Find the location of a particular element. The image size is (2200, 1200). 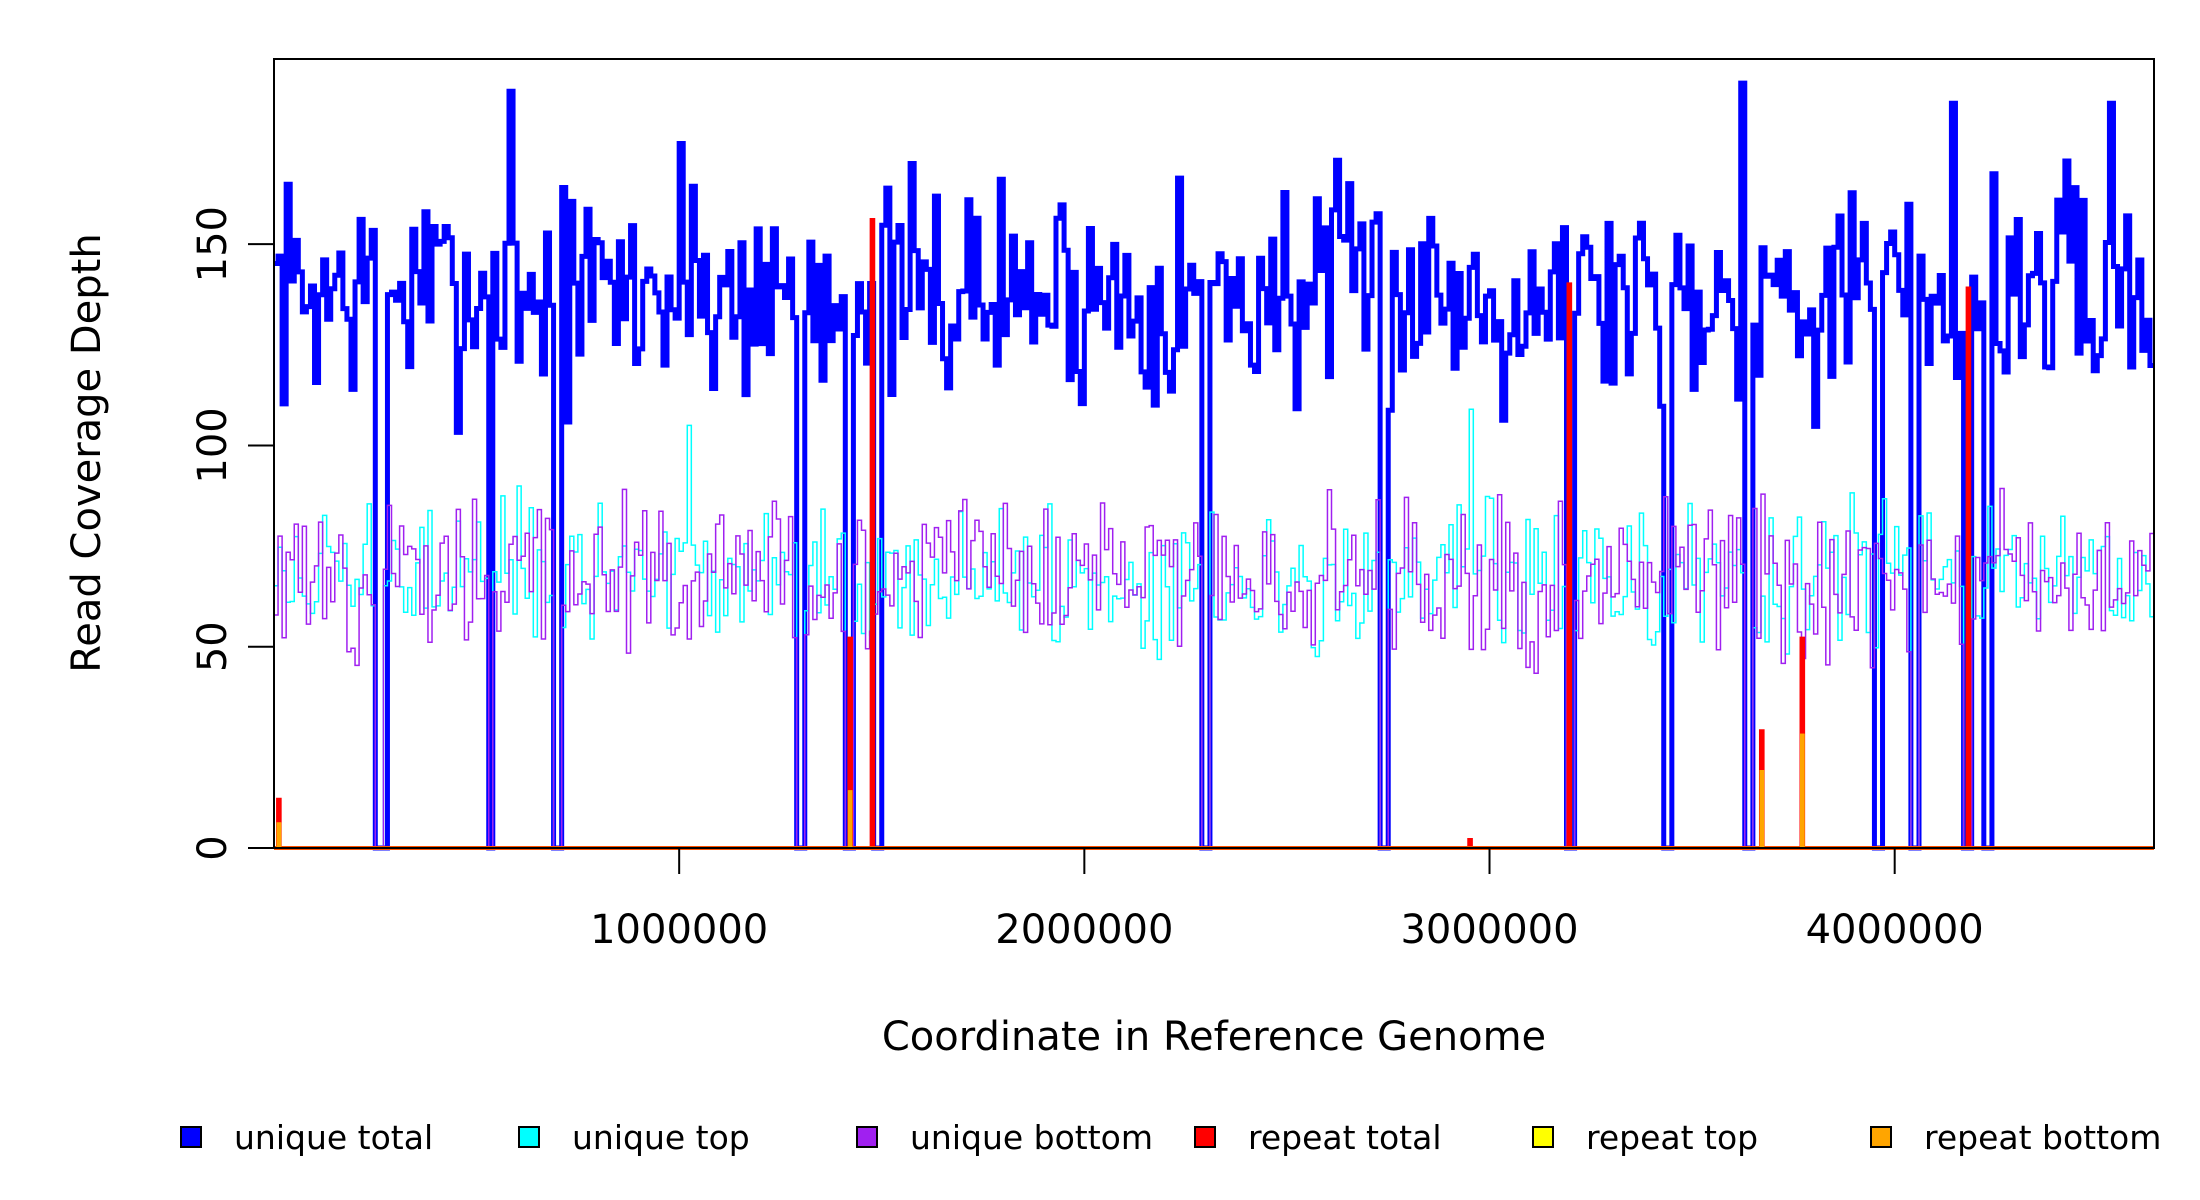

legend-label-repeat-bottom: repeat bottom is located at coordinates (2043, 1137).